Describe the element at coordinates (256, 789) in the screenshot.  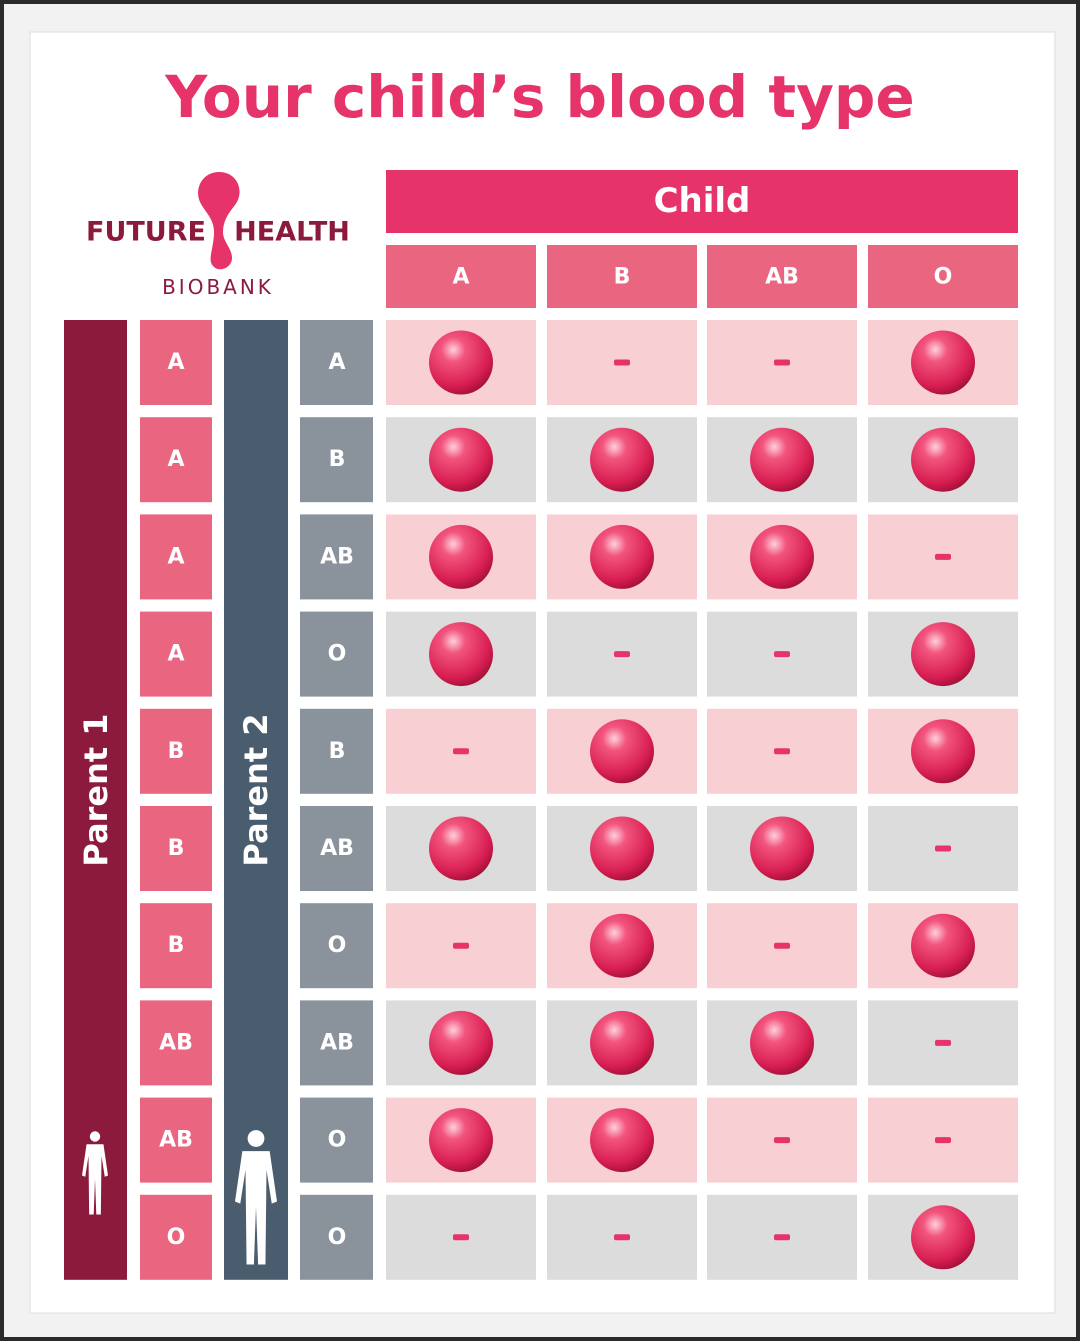
I see `parent2-label: Parent 2` at that location.